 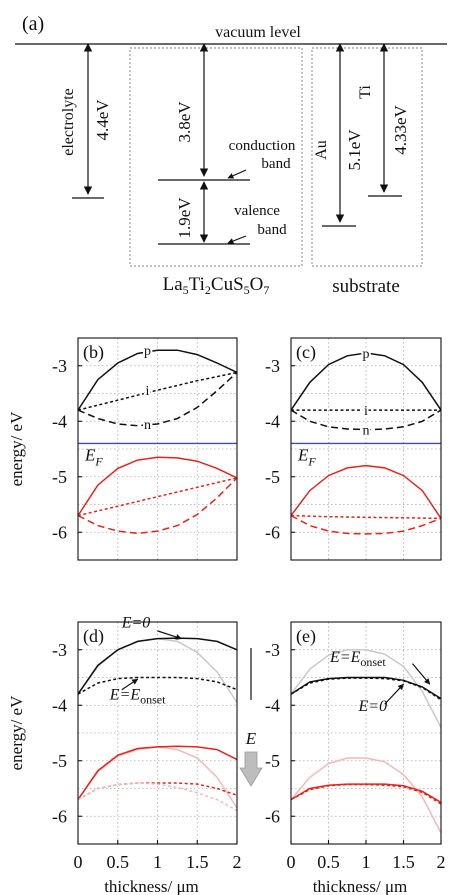 I want to click on gap-bottom-energy: 1.9eV, so click(x=184, y=218).